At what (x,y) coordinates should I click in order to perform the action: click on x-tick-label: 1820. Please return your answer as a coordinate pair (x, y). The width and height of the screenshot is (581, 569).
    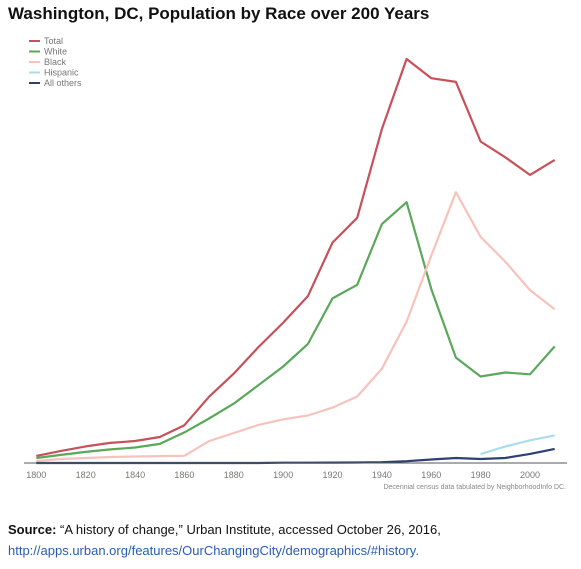
    Looking at the image, I should click on (86, 475).